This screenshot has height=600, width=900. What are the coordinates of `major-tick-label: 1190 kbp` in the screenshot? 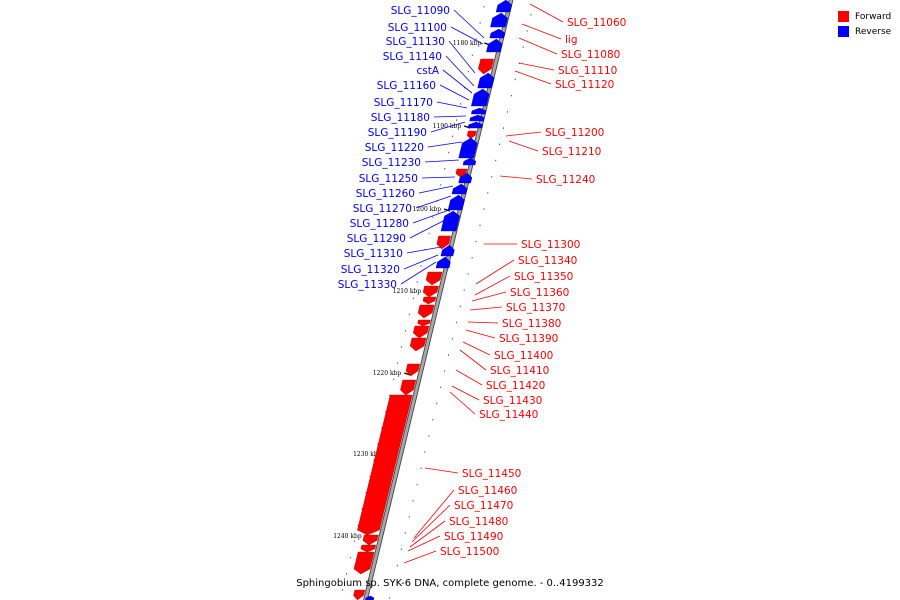 It's located at (447, 126).